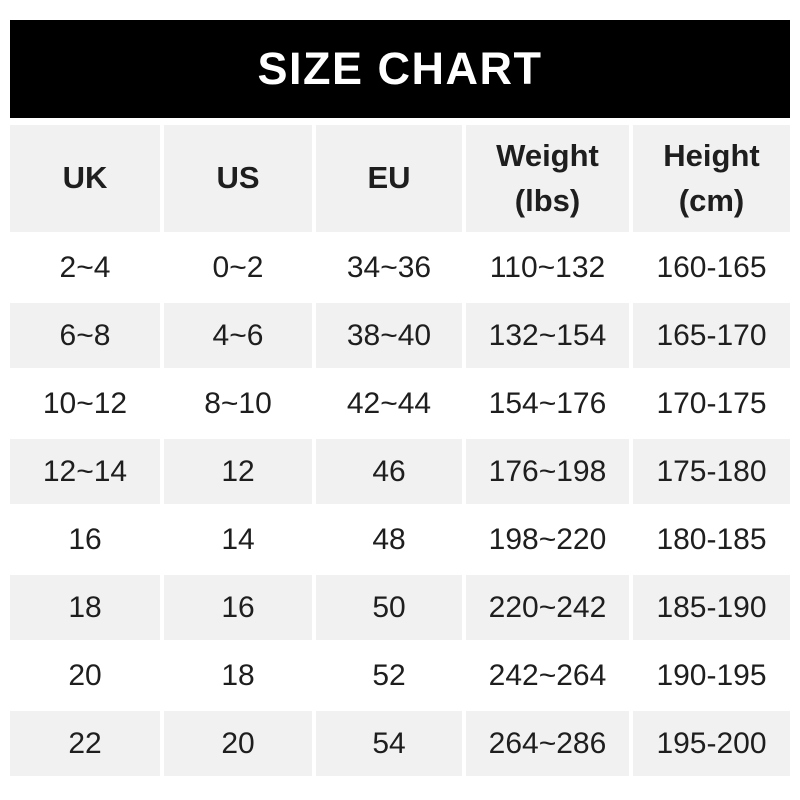 Image resolution: width=800 pixels, height=800 pixels. What do you see at coordinates (389, 403) in the screenshot?
I see `table-cell: 42~44` at bounding box center [389, 403].